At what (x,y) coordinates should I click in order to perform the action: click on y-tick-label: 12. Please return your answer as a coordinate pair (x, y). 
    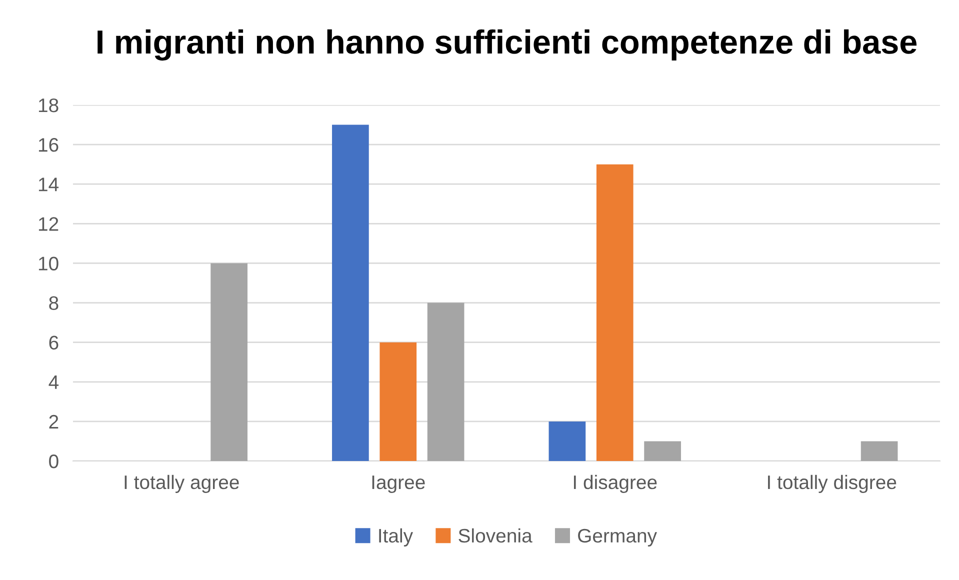
    Looking at the image, I should click on (48, 224).